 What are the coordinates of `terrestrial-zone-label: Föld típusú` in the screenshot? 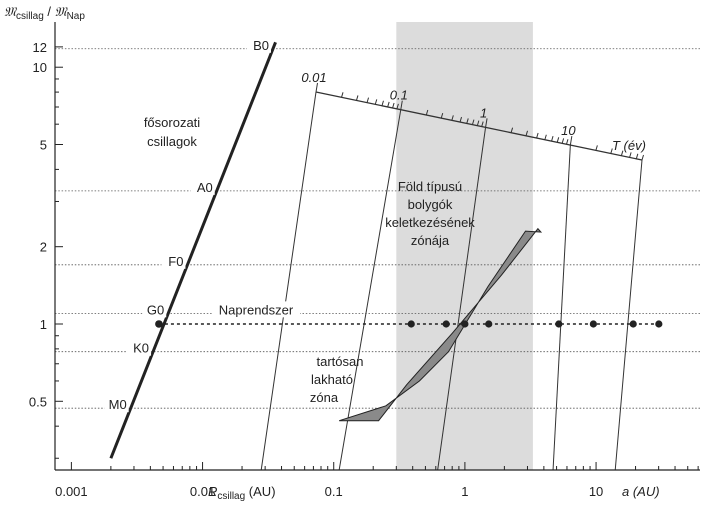 It's located at (430, 186).